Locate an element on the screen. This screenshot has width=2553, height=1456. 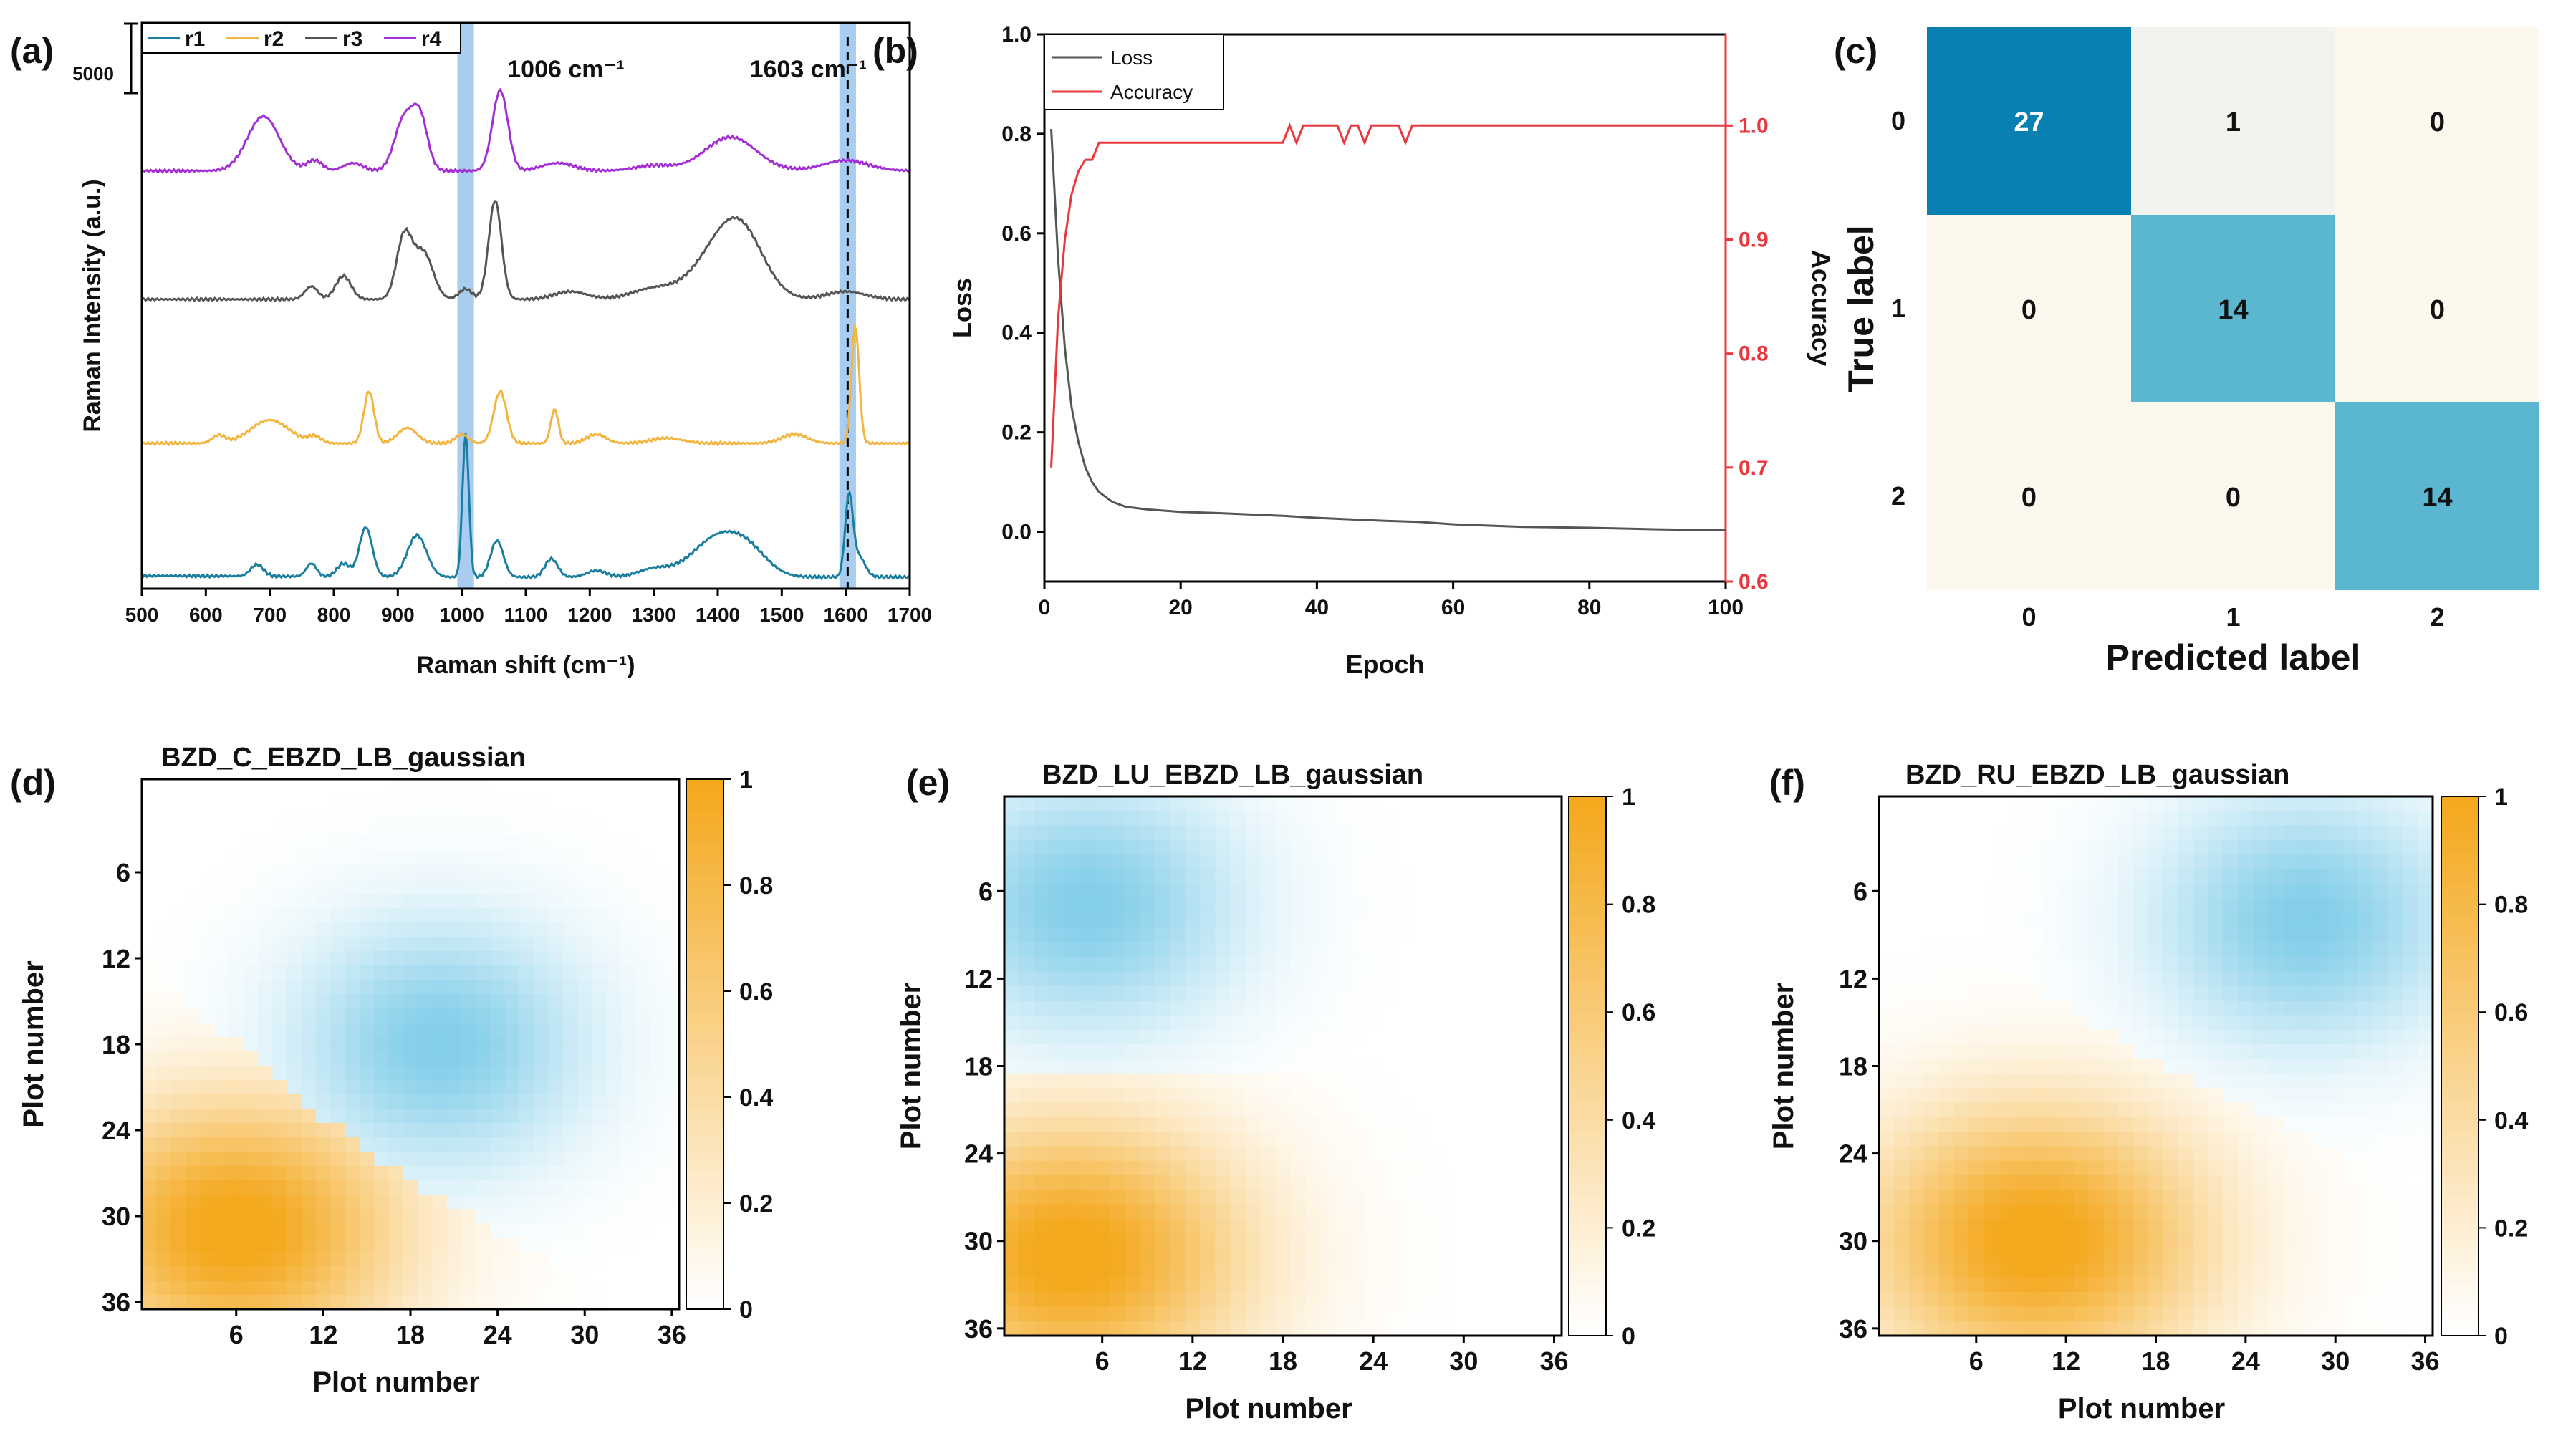
cell-value: 0 is located at coordinates (2029, 498).